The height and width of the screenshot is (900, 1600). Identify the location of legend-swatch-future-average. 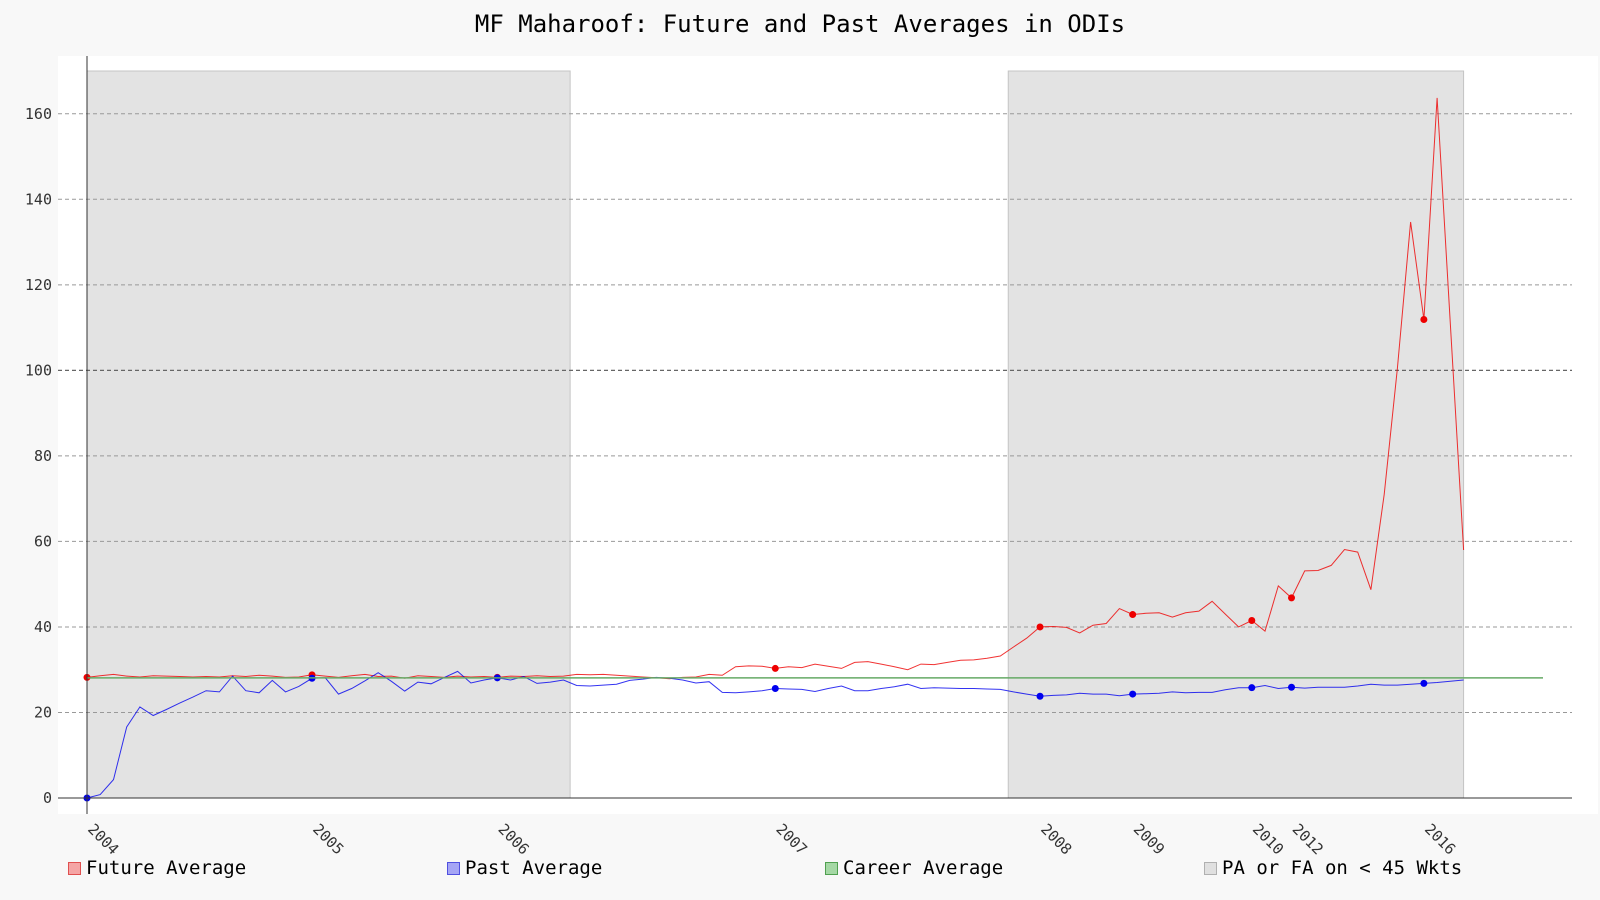
(74, 868).